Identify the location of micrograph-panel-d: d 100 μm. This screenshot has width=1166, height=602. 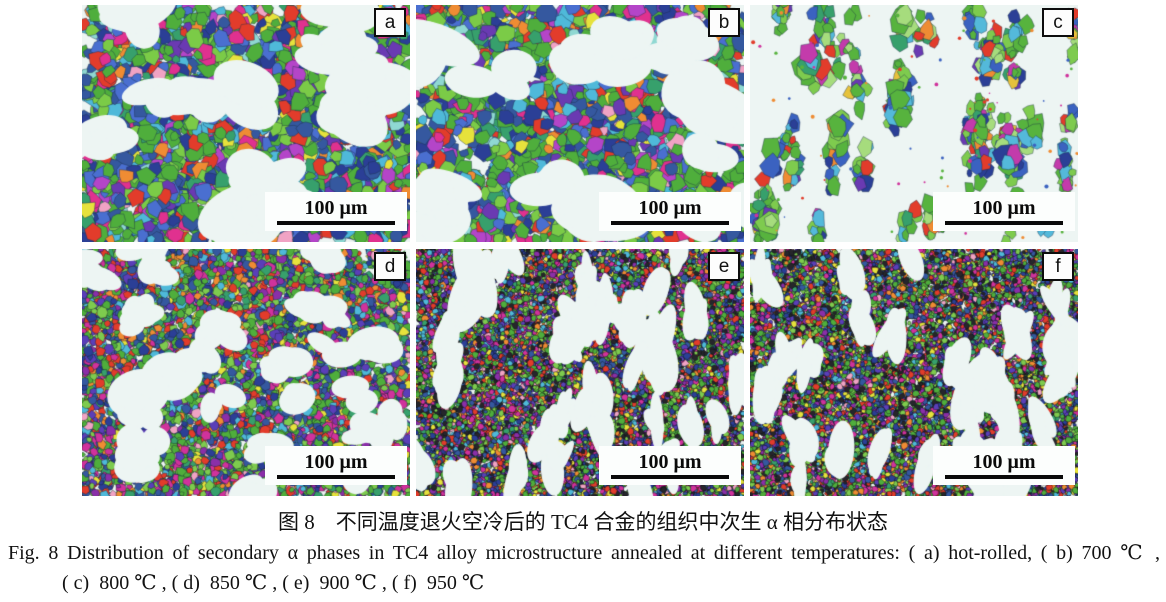
(246, 372).